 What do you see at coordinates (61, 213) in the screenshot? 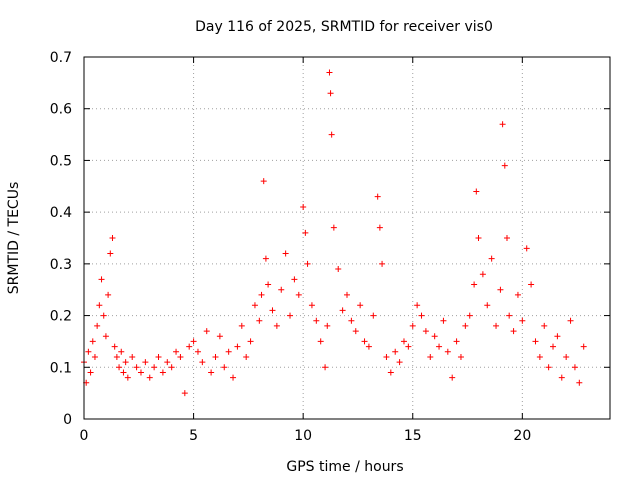
I see `y-tick-label: 0.4` at bounding box center [61, 213].